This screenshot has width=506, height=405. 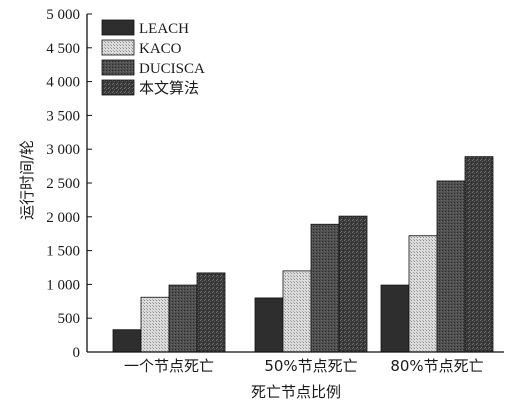 I want to click on y-tick-label: 500, so click(x=69, y=319).